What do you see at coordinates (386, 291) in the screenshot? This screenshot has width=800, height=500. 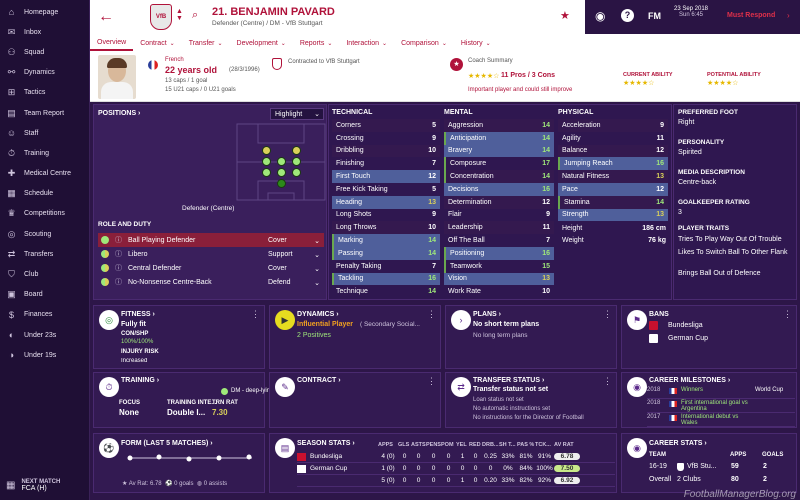 I see `attribute-row: Technique 14` at bounding box center [386, 291].